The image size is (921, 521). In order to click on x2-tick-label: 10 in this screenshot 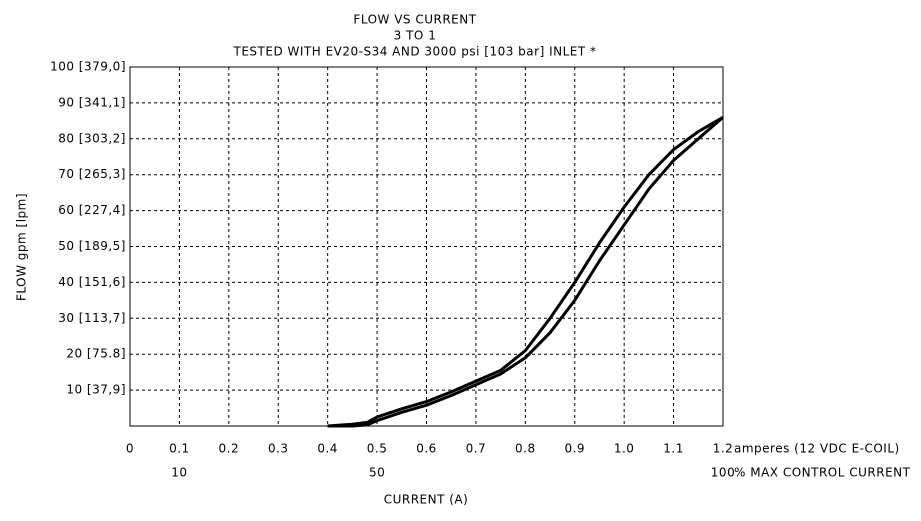, I will do `click(179, 473)`.